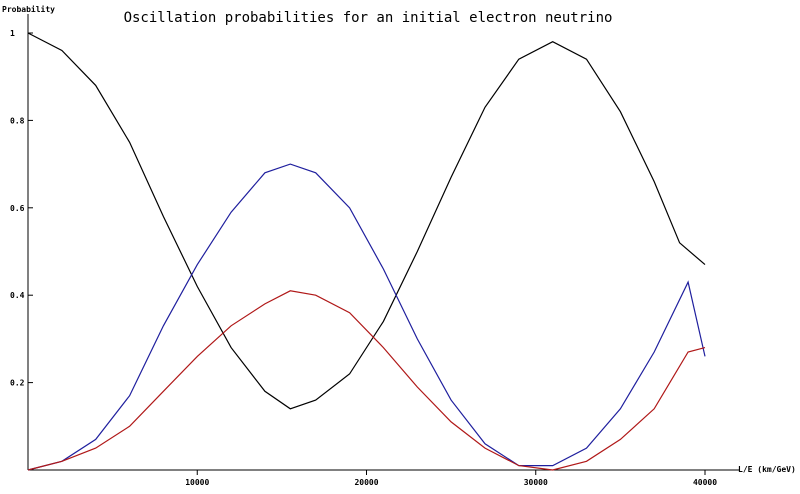 The height and width of the screenshot is (494, 800). I want to click on x-axis-label: L/E (km/GeV), so click(767, 469).